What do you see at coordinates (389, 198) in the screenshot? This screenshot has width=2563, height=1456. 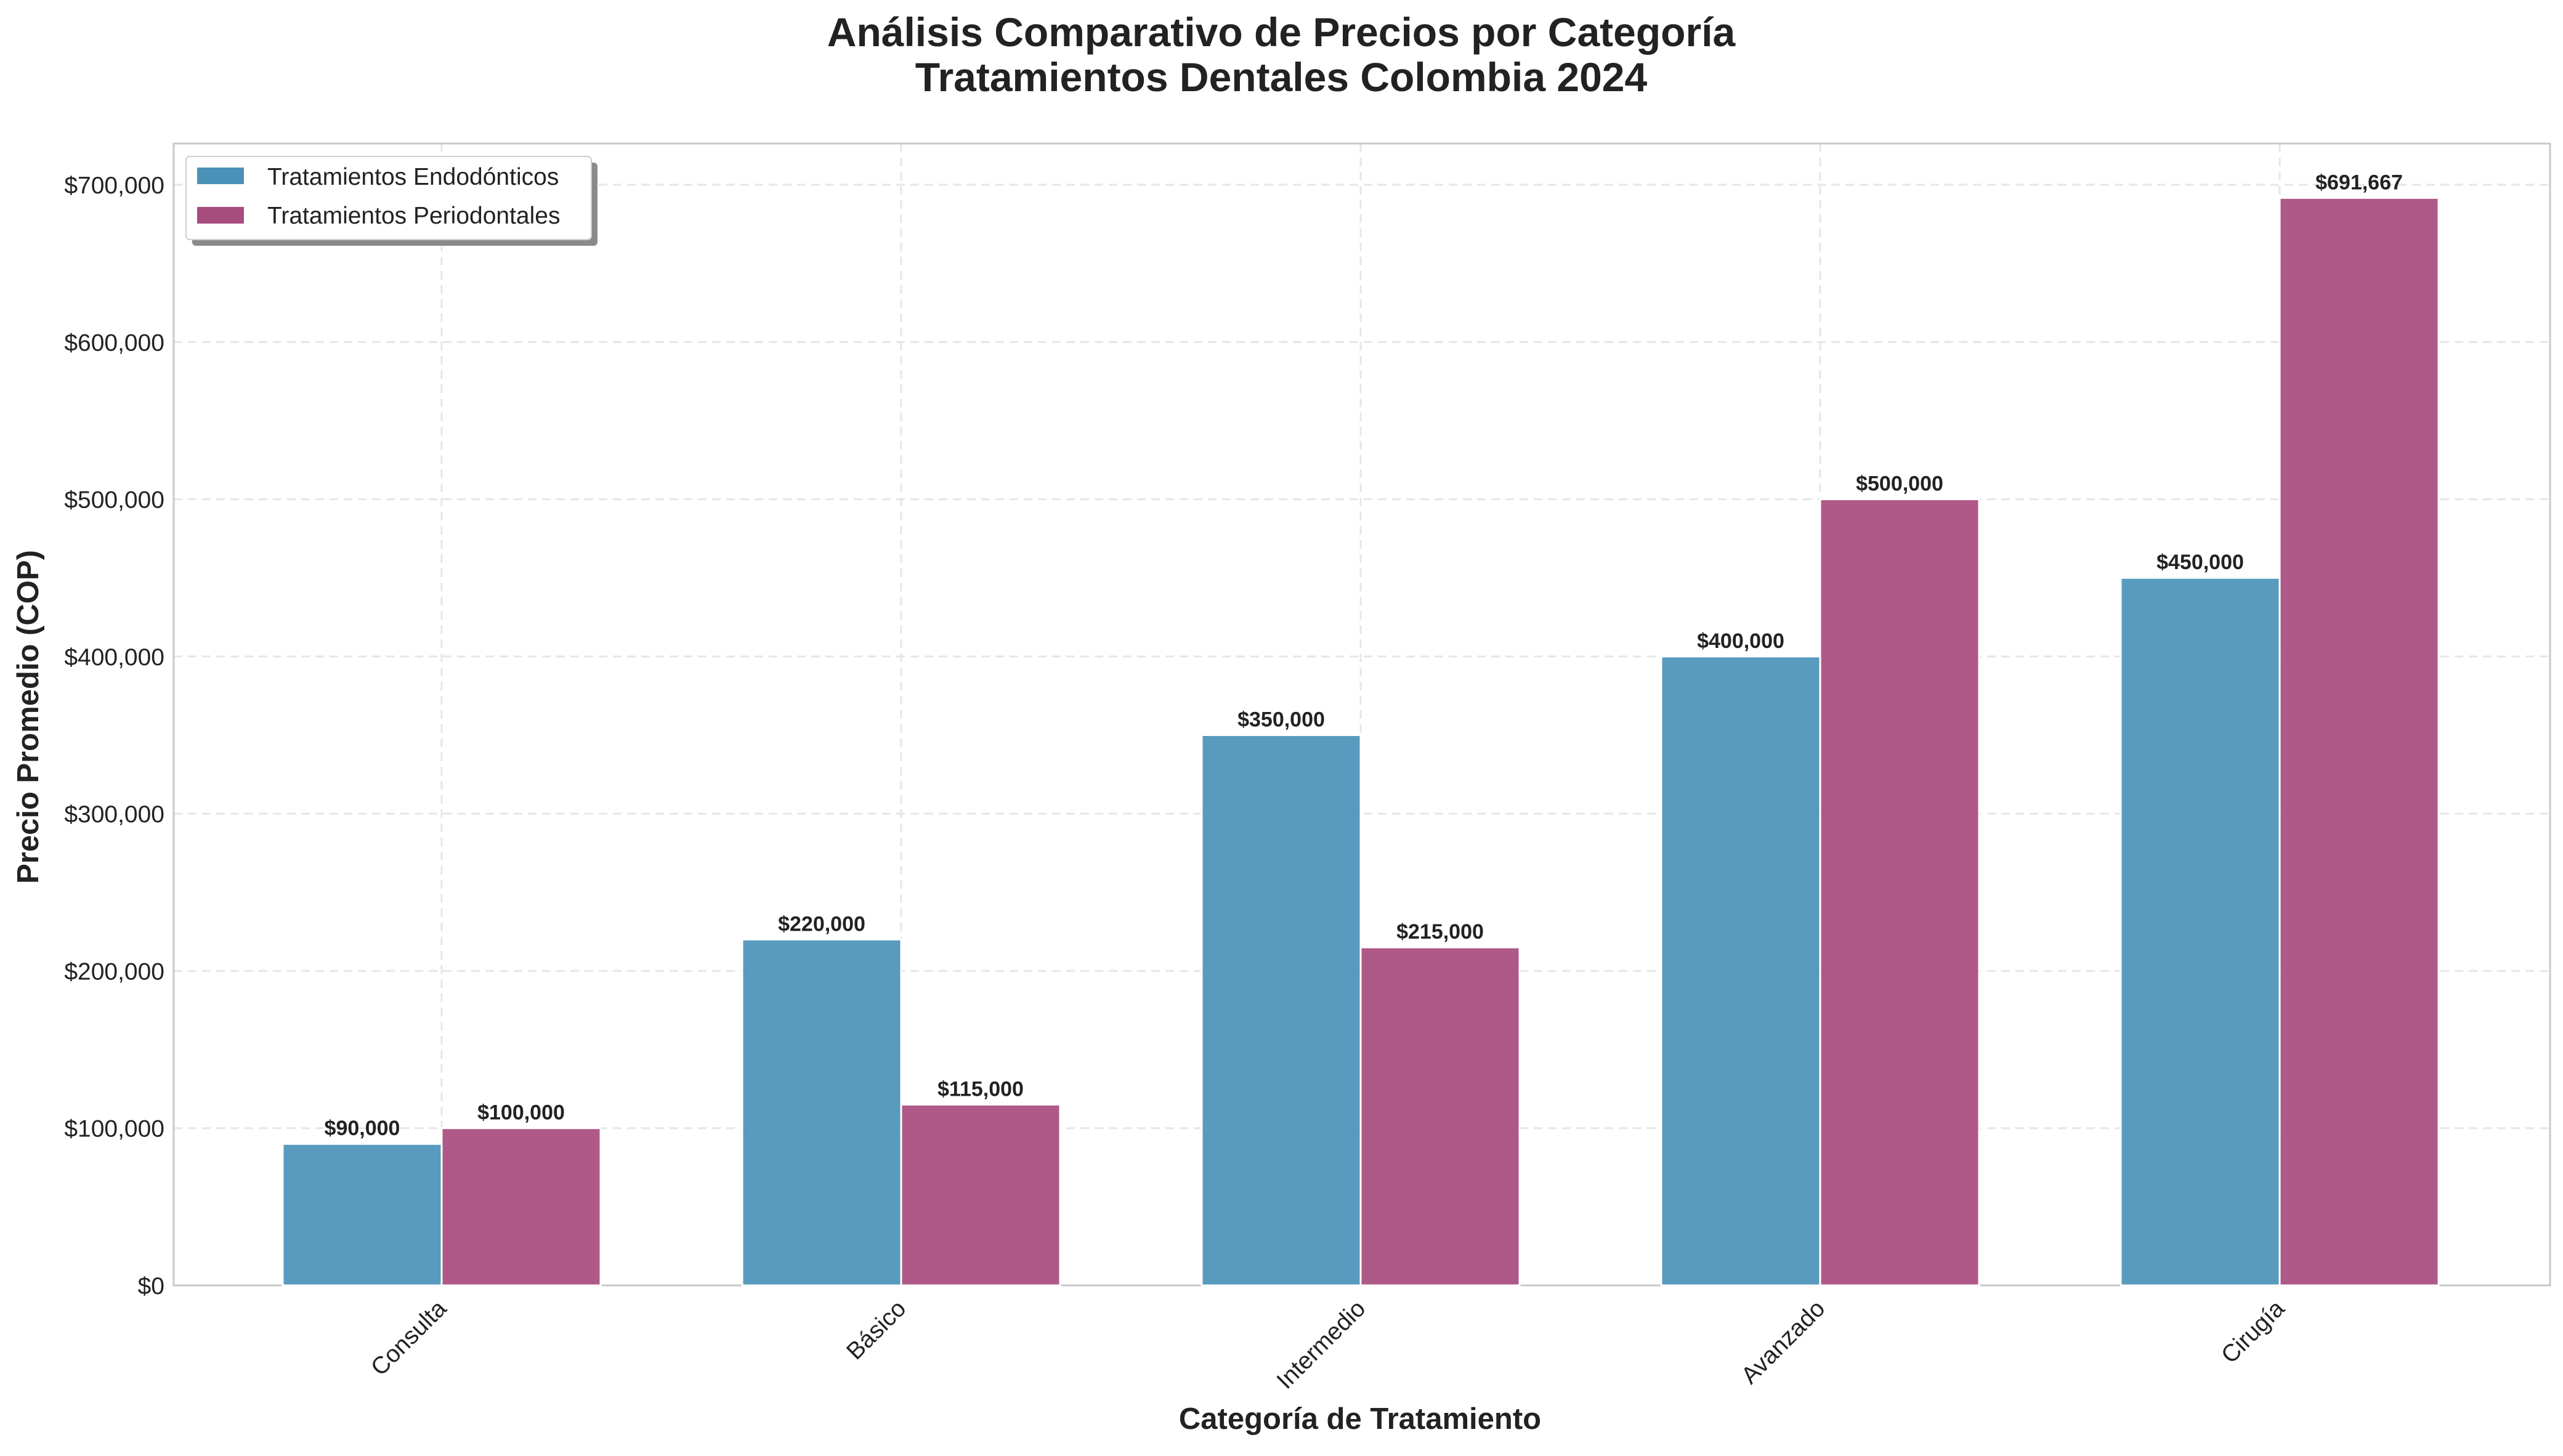 I see `legend-box` at bounding box center [389, 198].